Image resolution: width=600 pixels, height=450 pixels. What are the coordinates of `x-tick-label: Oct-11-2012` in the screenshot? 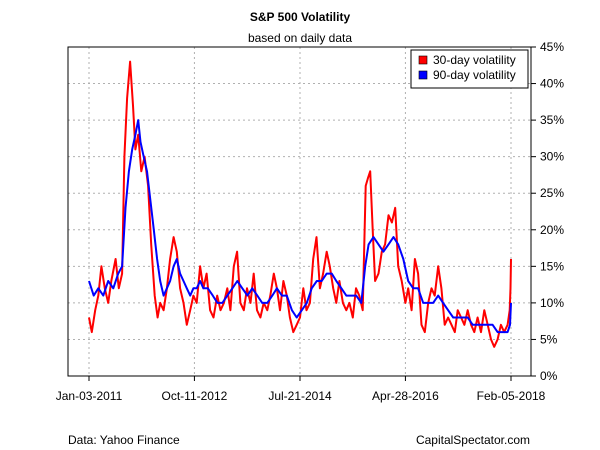 It's located at (195, 396).